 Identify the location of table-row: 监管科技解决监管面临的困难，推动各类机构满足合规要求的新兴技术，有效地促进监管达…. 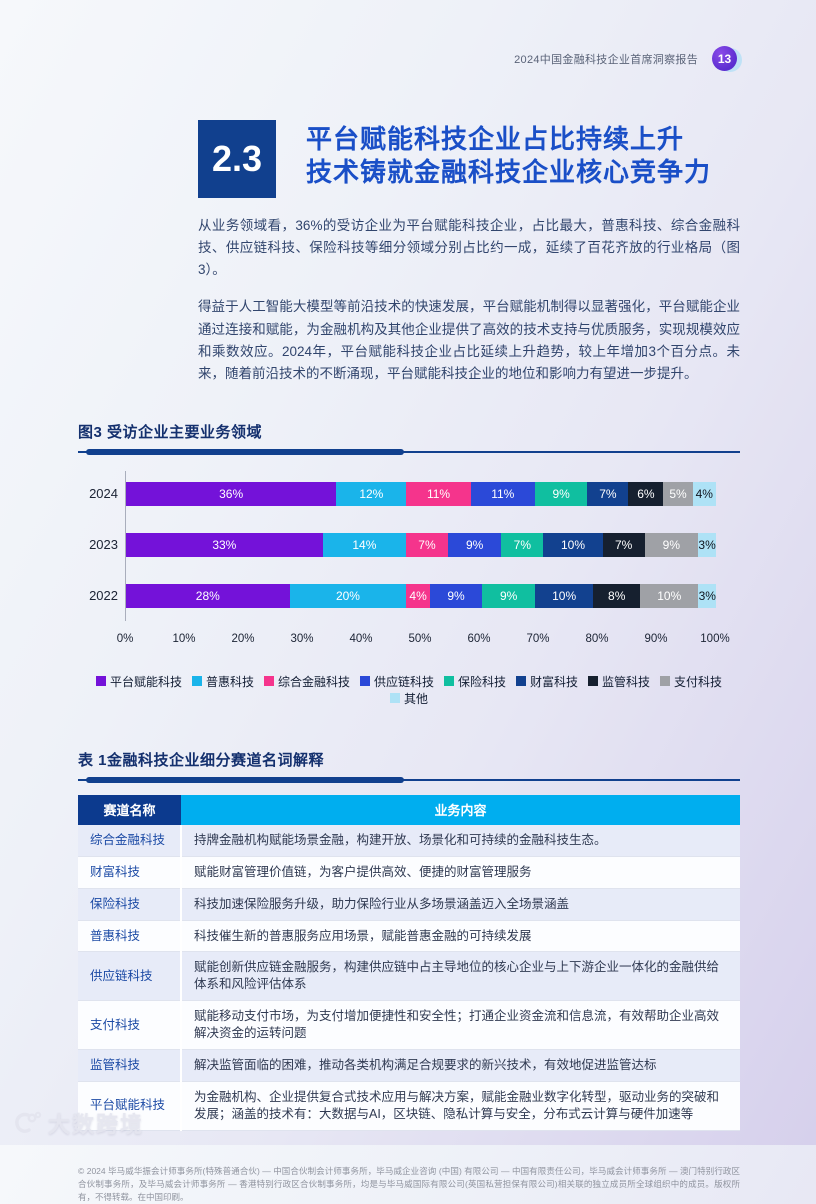
(409, 1065).